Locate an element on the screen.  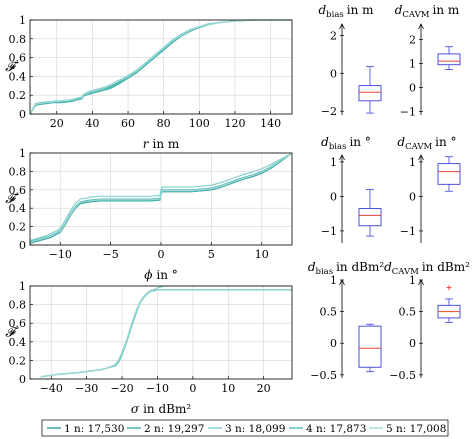
boxplot-title-unit: in ° is located at coordinates (359, 142).